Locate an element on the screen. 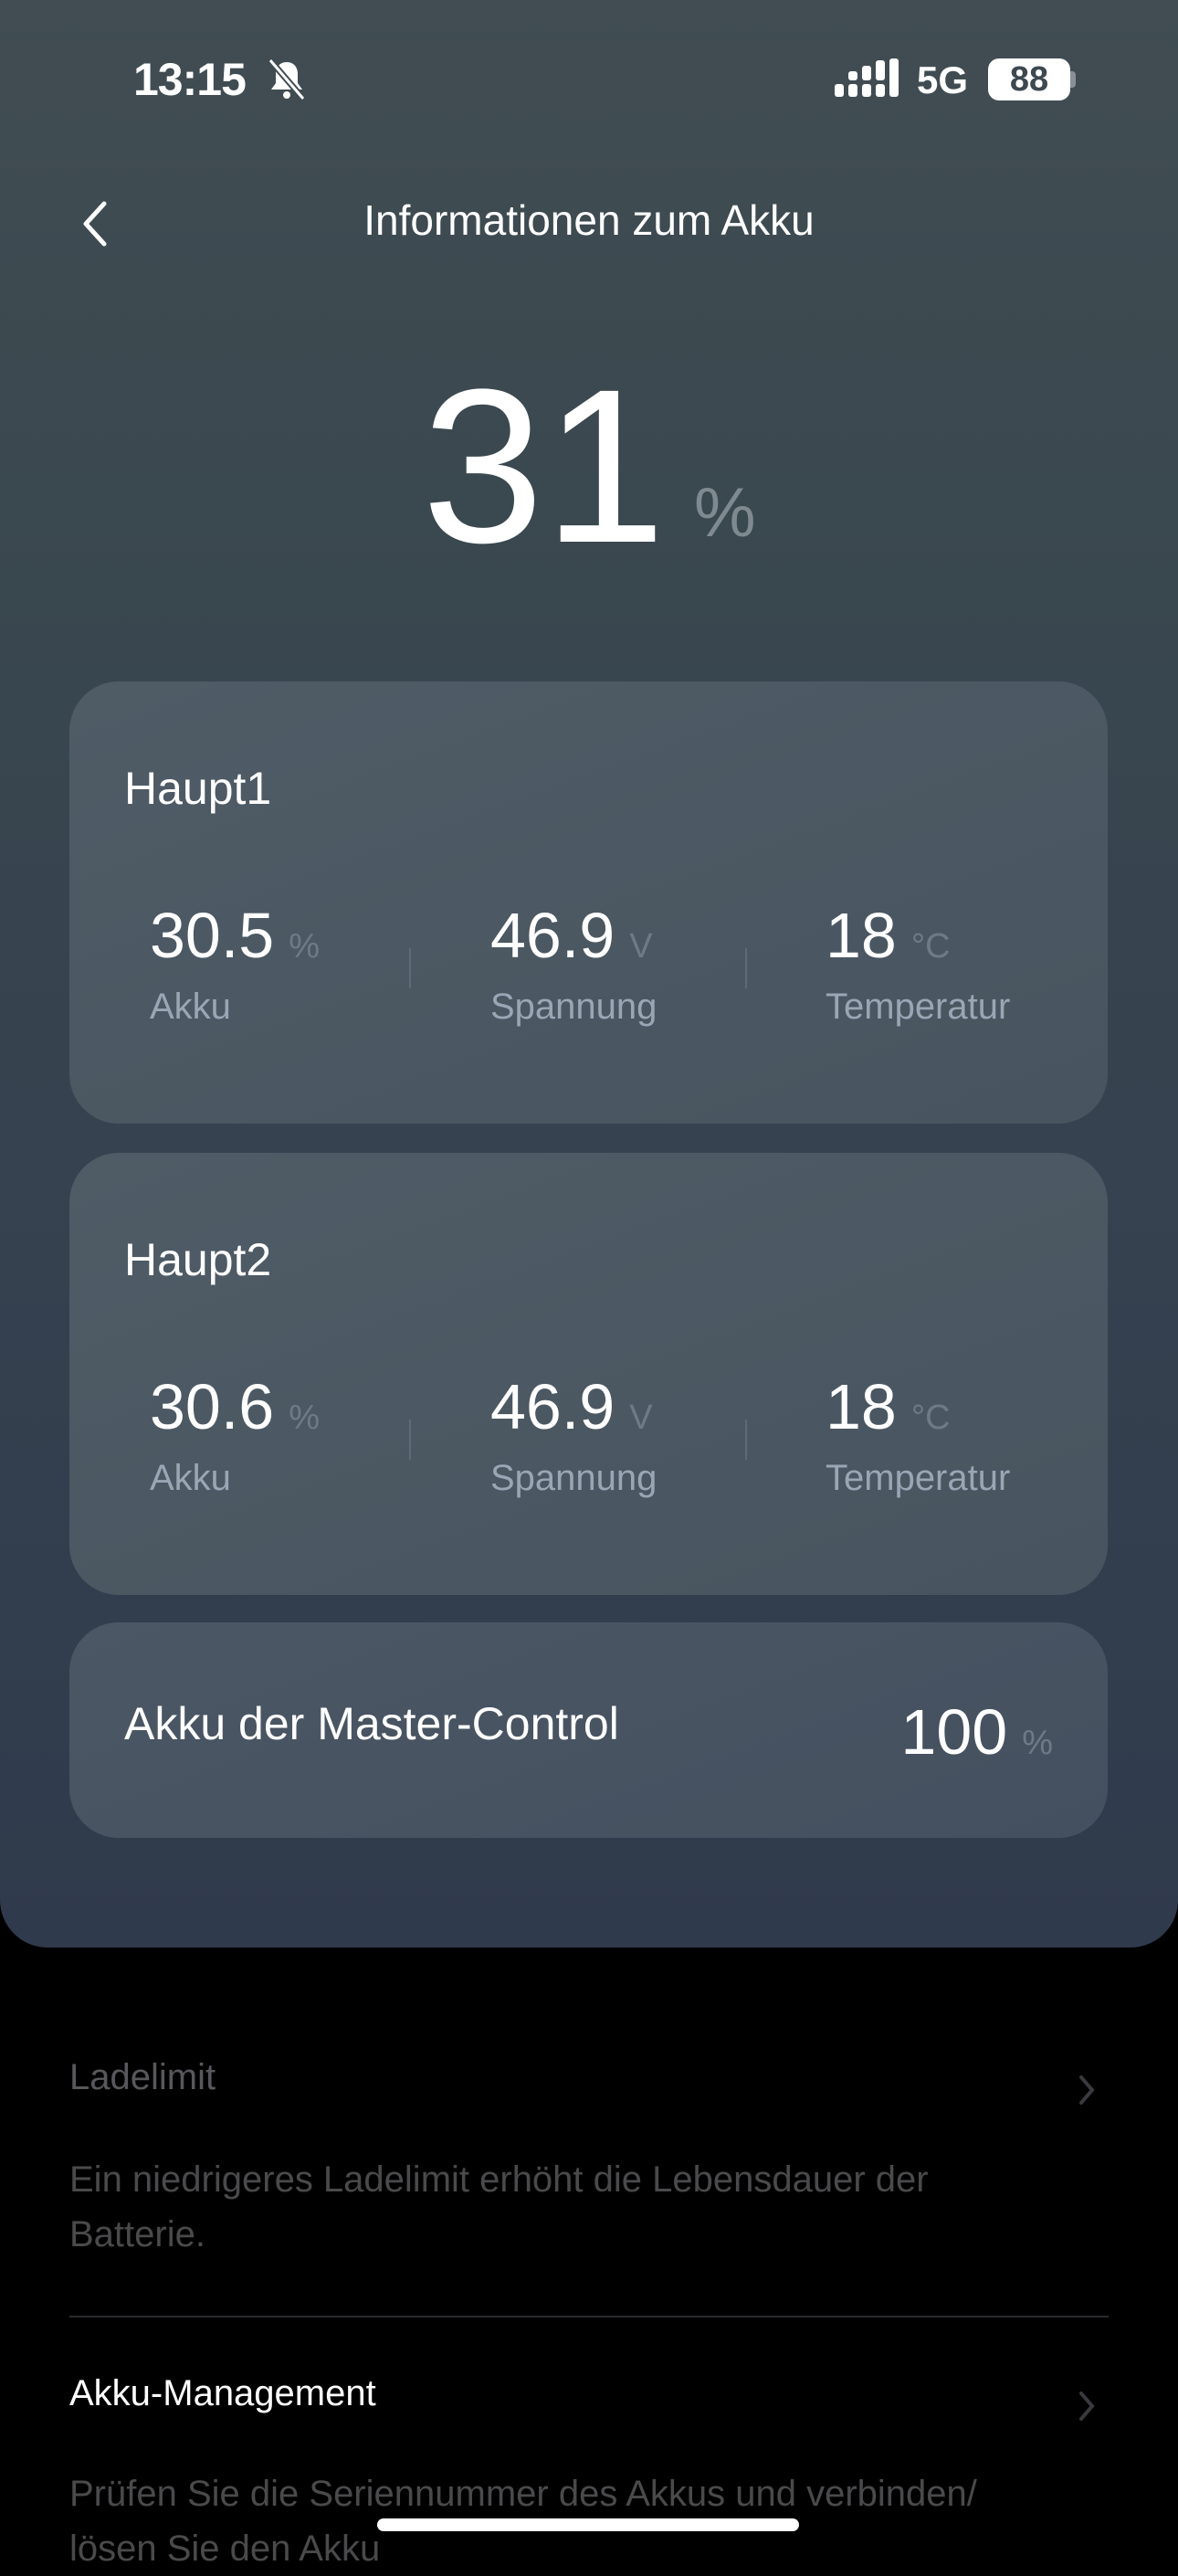  signal-icon is located at coordinates (867, 77).